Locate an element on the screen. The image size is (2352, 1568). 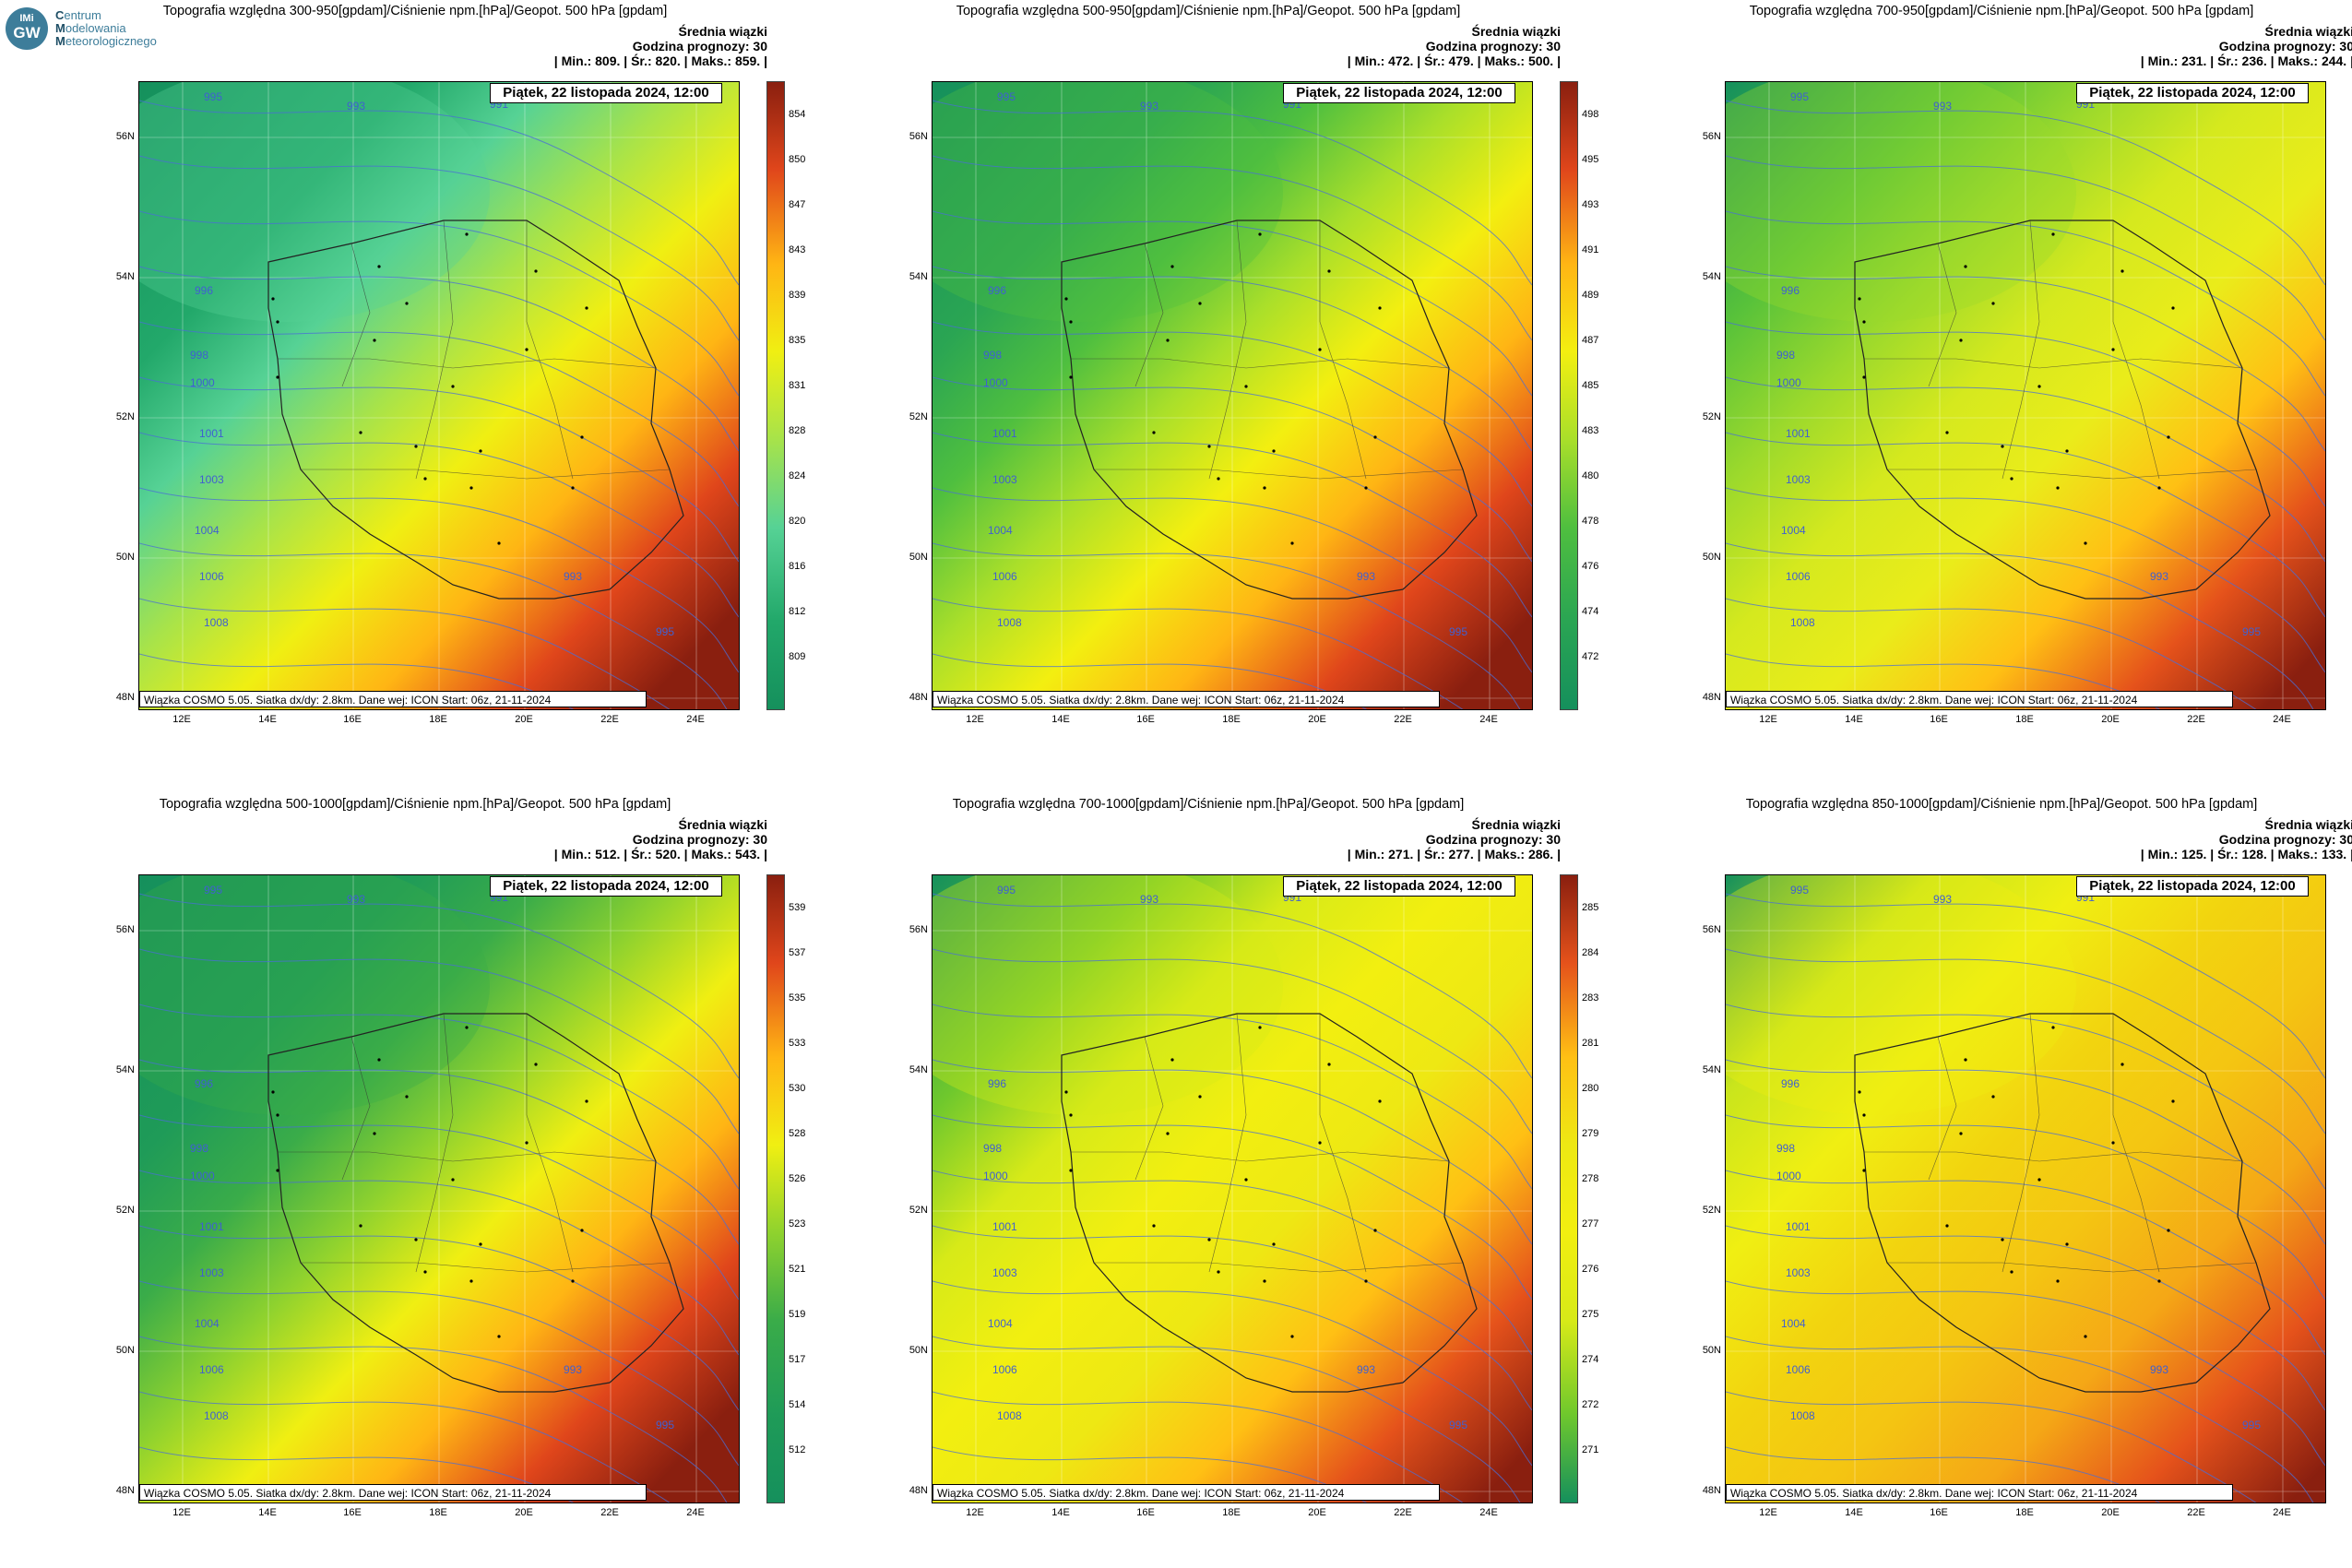
colorbar-tick-label: 512 is located at coordinates (797, 1449).